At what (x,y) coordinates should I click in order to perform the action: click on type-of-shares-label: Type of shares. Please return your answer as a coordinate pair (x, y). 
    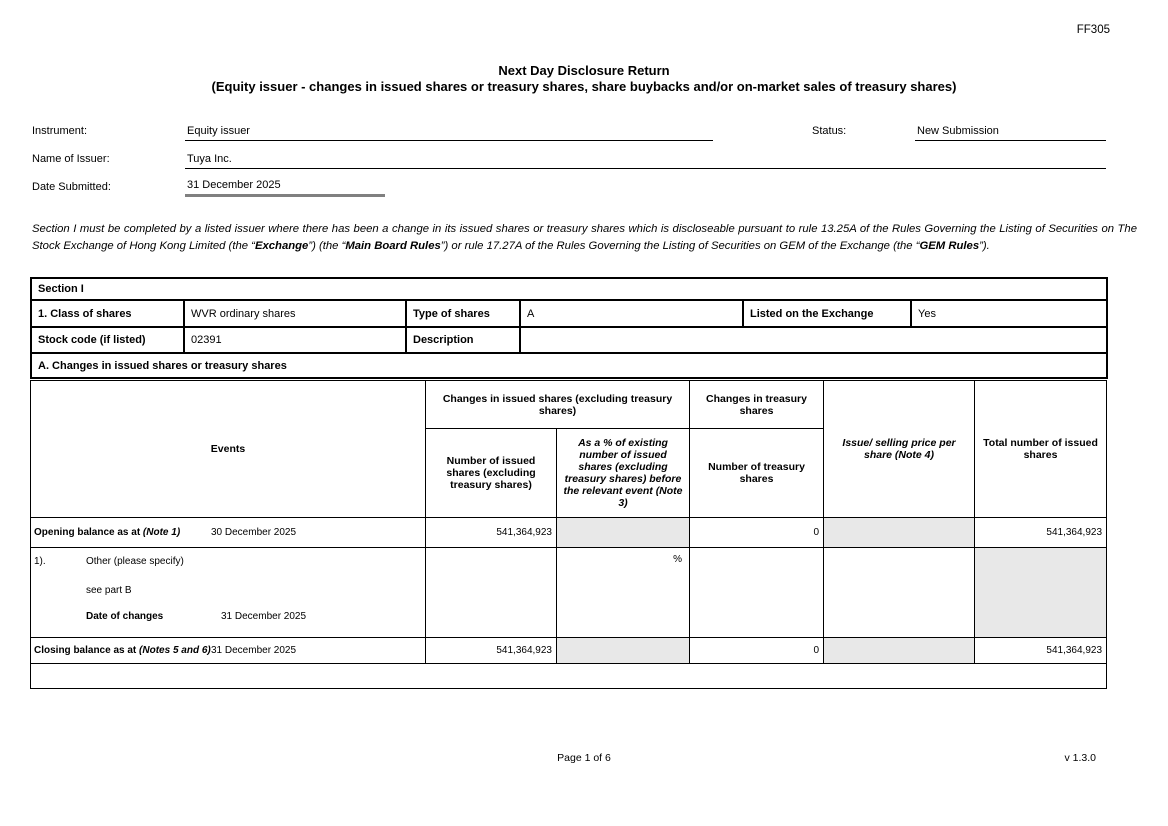
    Looking at the image, I should click on (463, 313).